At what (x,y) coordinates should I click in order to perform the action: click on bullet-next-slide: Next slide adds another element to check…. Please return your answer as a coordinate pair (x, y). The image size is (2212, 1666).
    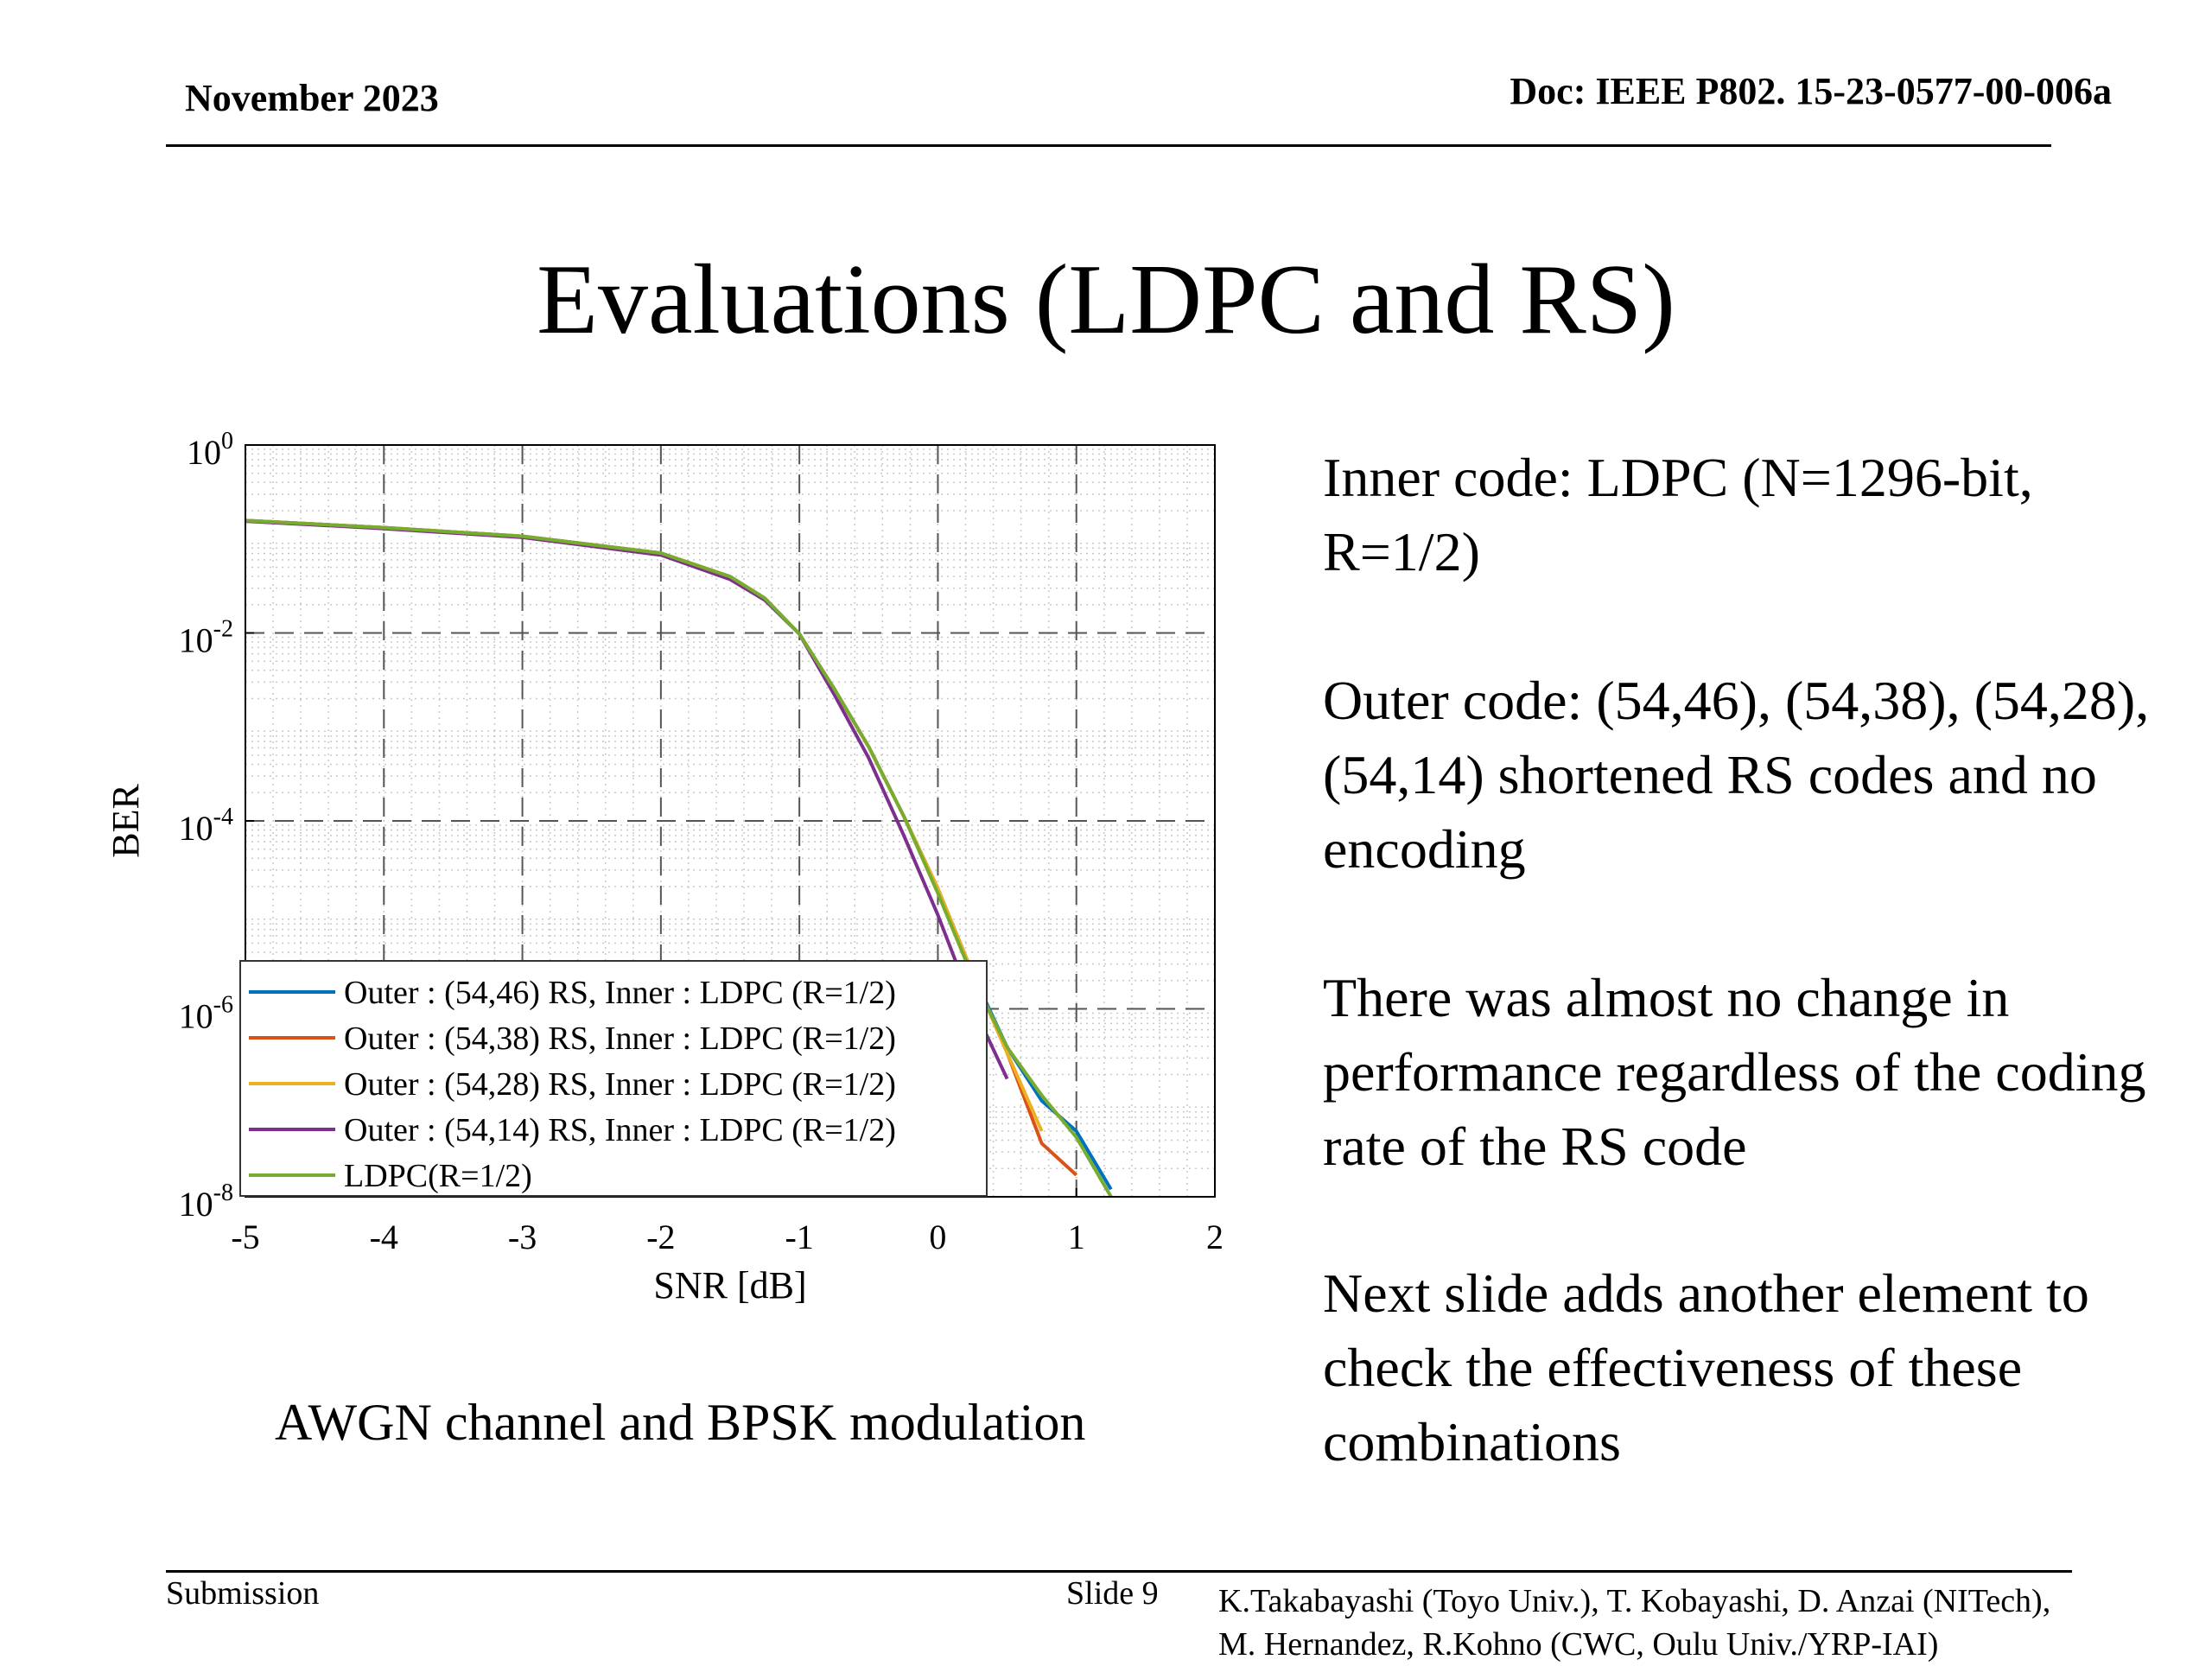
    Looking at the image, I should click on (1706, 1367).